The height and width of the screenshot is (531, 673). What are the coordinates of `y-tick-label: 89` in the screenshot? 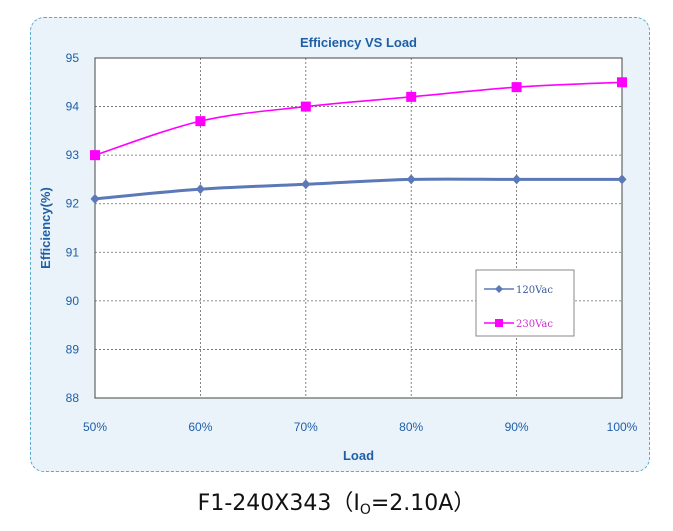 It's located at (73, 349).